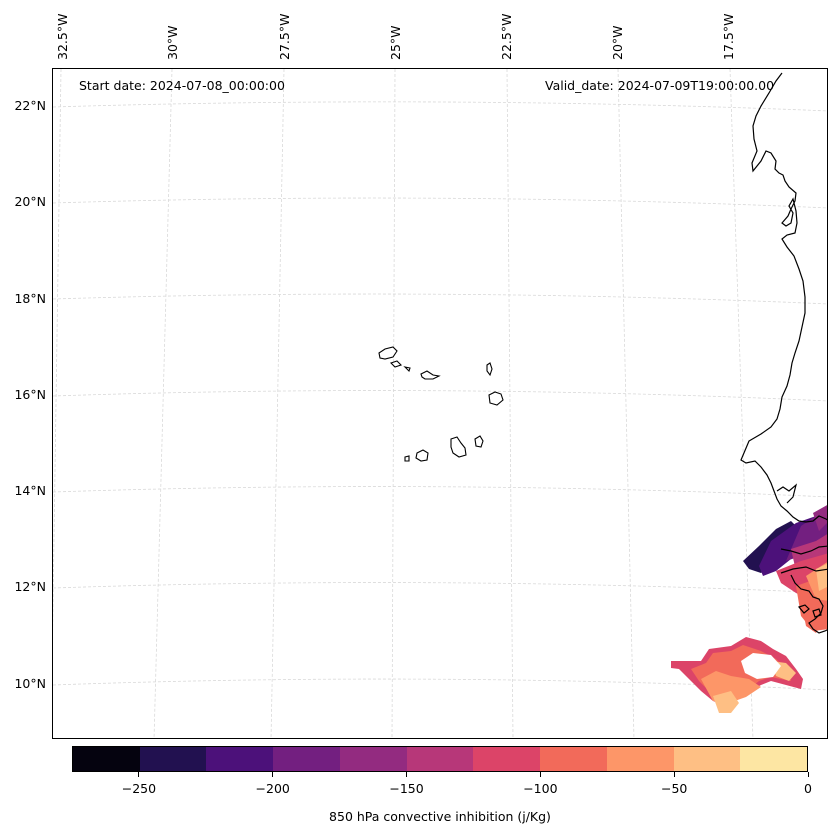  Describe the element at coordinates (479, 441) in the screenshot. I see `island-maio` at that location.